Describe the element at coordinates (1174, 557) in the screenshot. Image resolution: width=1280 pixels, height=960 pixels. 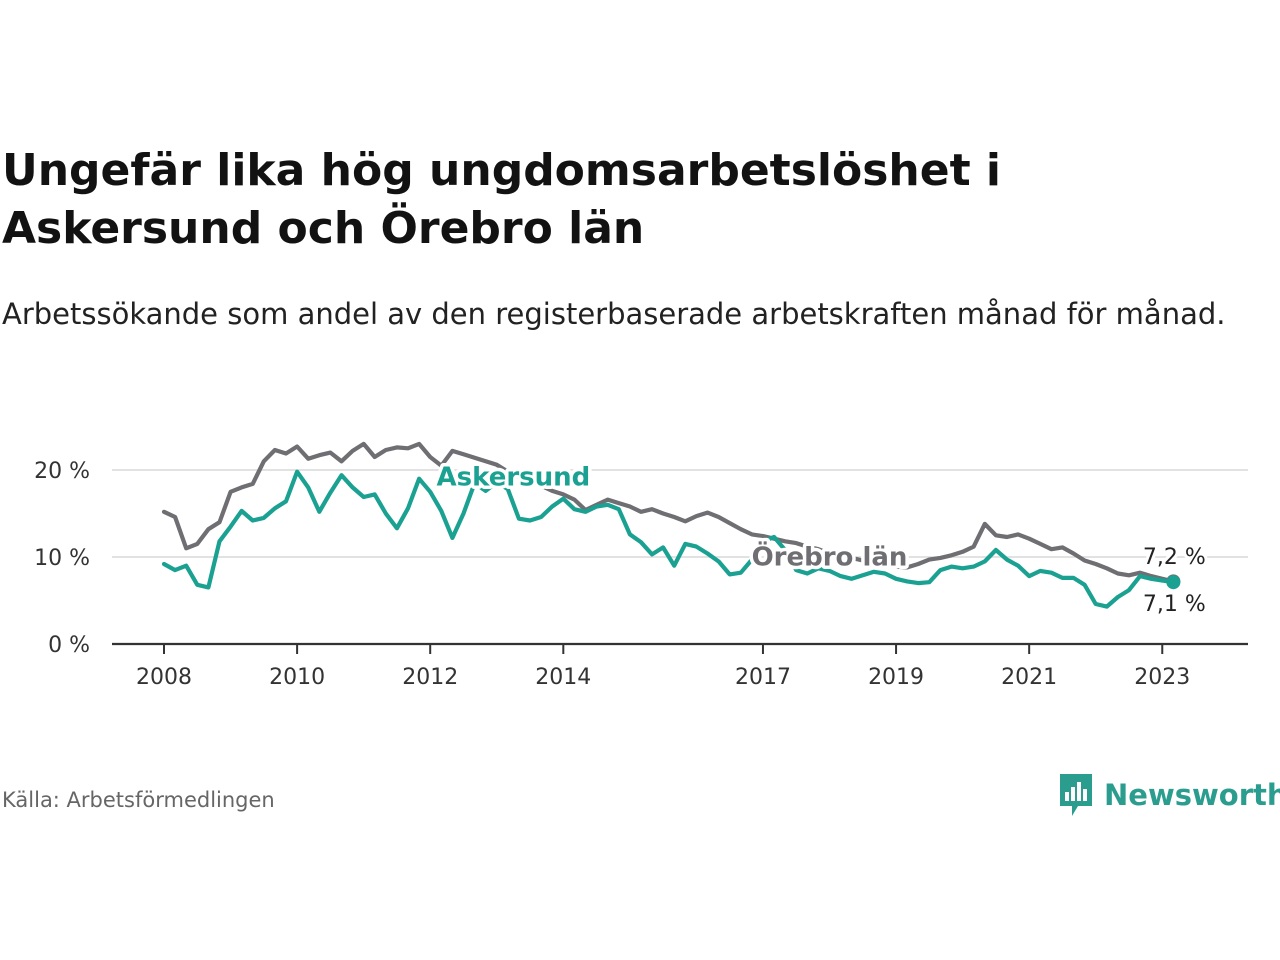
I see `end-value-label-örebro-län: 7,2 %` at that location.